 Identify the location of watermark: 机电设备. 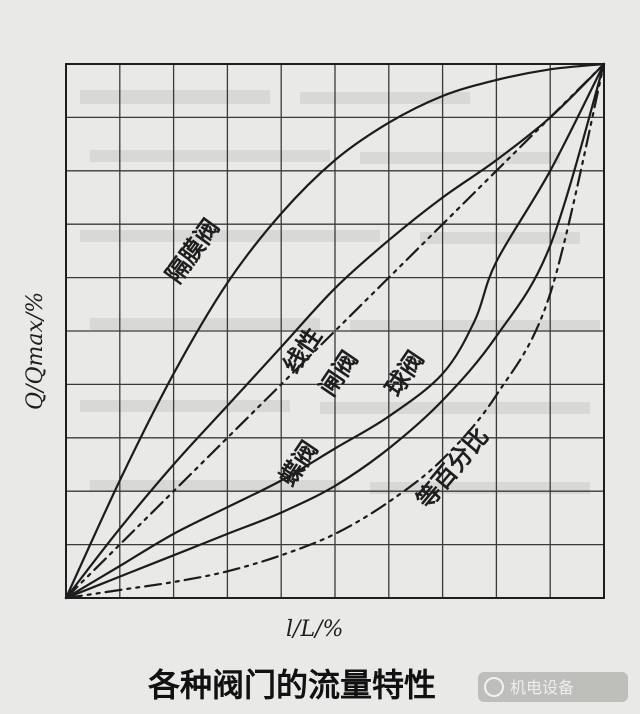
(553, 687).